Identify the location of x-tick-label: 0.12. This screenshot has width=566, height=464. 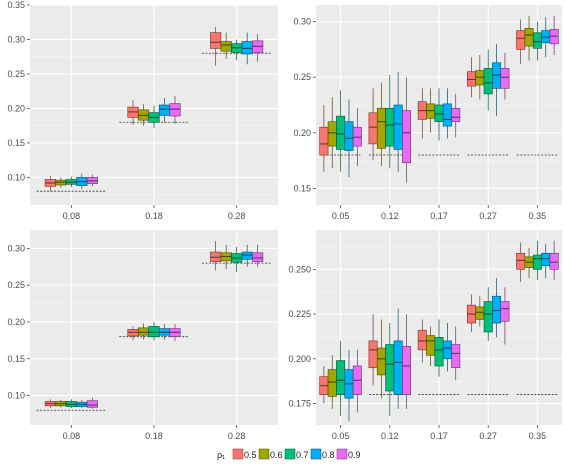
(390, 216).